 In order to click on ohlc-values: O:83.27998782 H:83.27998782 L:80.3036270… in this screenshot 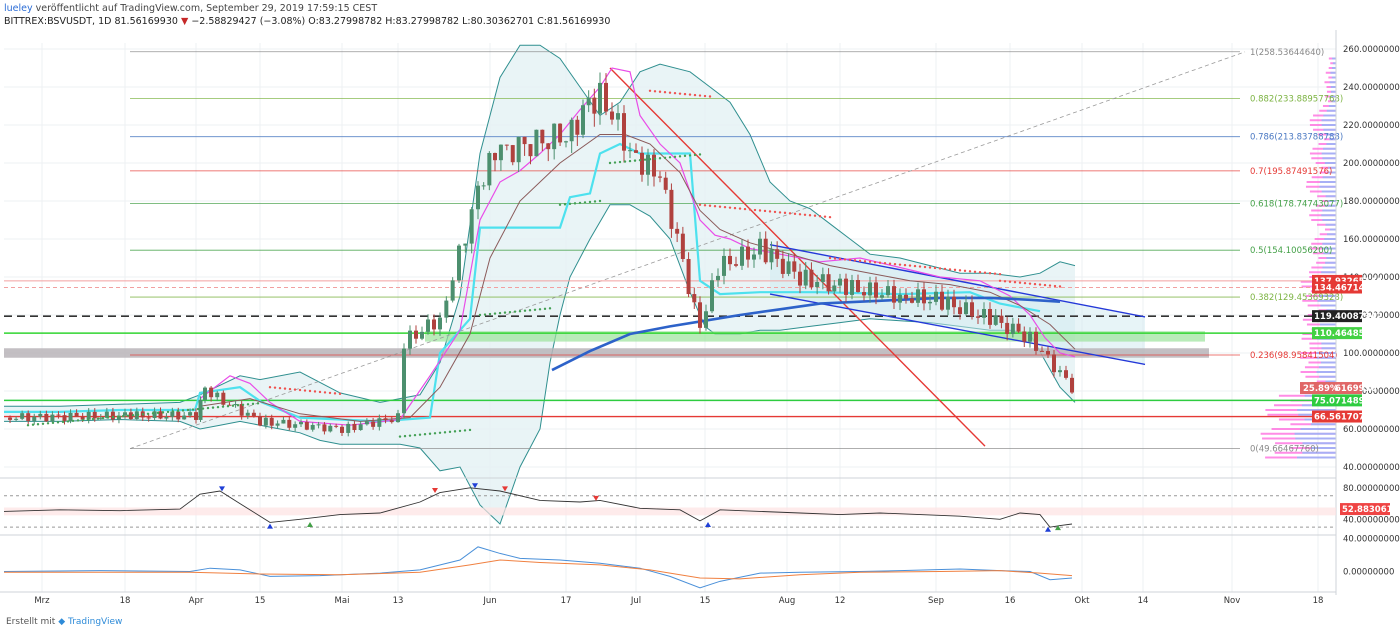, I will do `click(459, 21)`.